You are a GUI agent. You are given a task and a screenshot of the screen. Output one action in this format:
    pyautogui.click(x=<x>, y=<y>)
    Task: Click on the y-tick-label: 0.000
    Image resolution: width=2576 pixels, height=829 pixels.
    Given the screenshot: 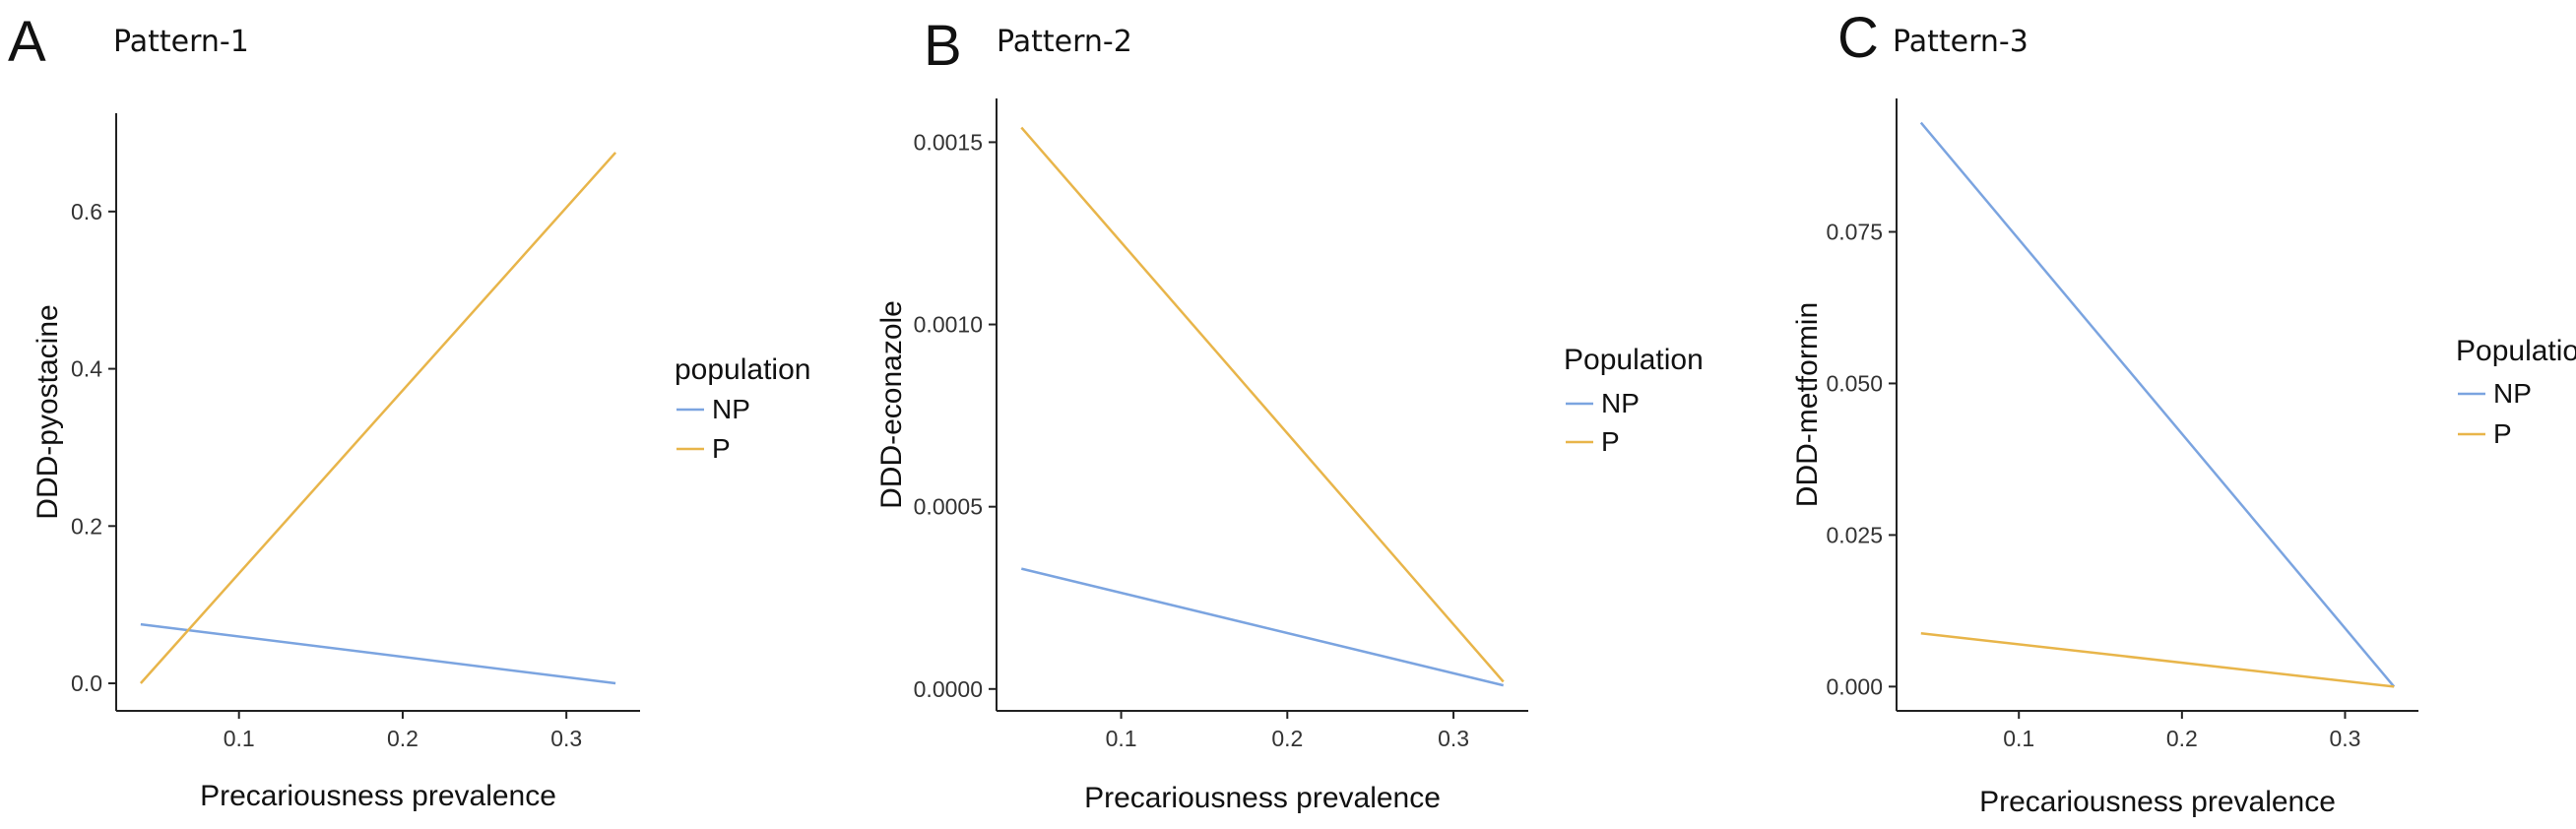 What is the action you would take?
    pyautogui.click(x=1854, y=686)
    